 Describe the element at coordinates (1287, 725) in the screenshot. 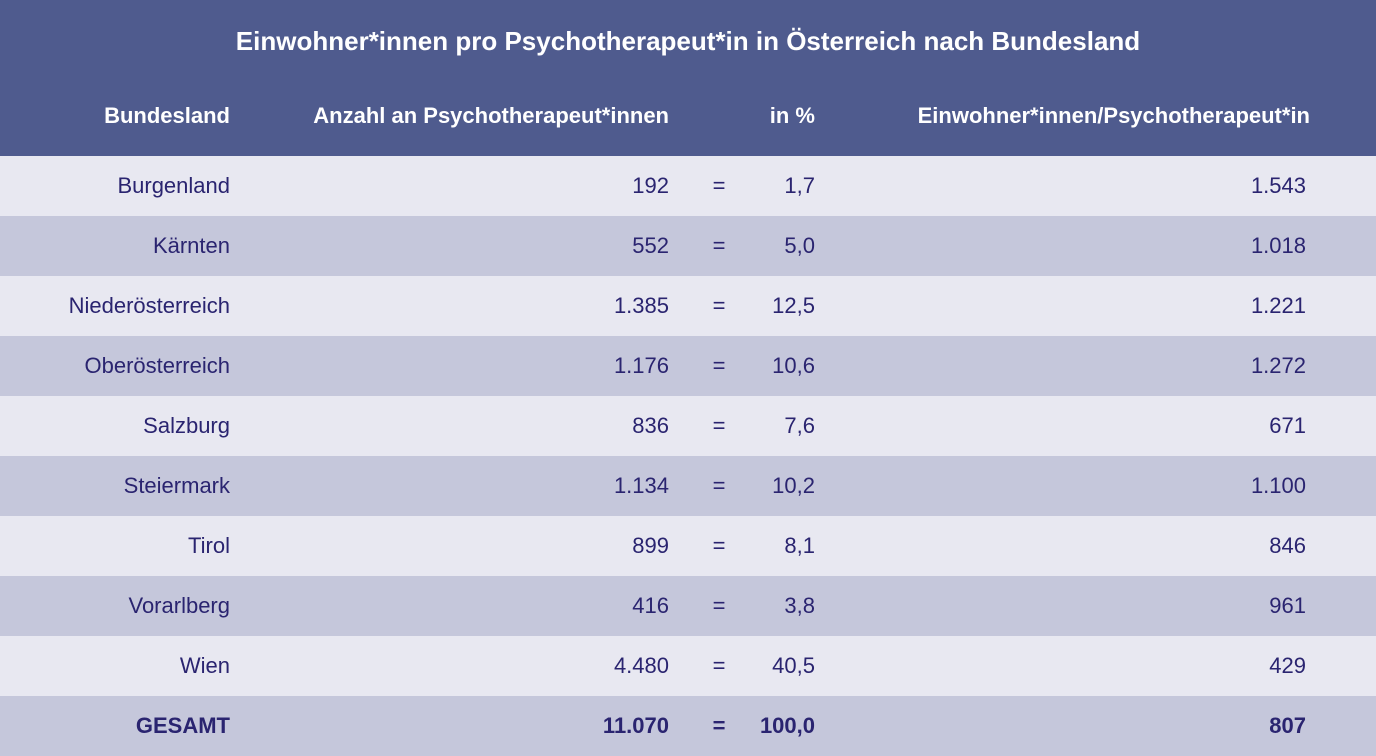

I see `cell-einwohner-pro-therapeut: 807` at that location.